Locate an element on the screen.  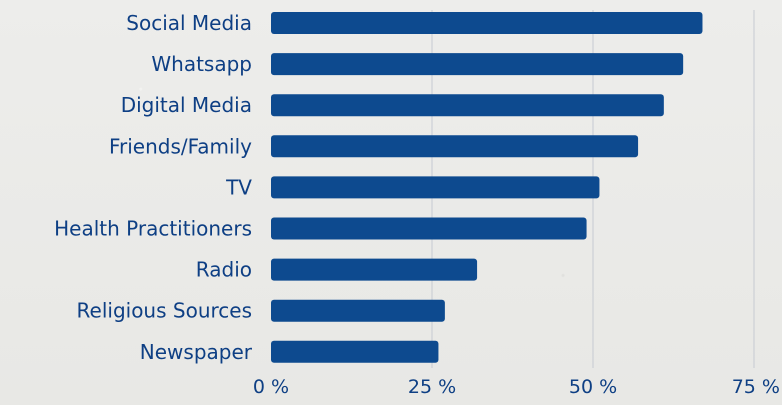
bar-social-media is located at coordinates (487, 23).